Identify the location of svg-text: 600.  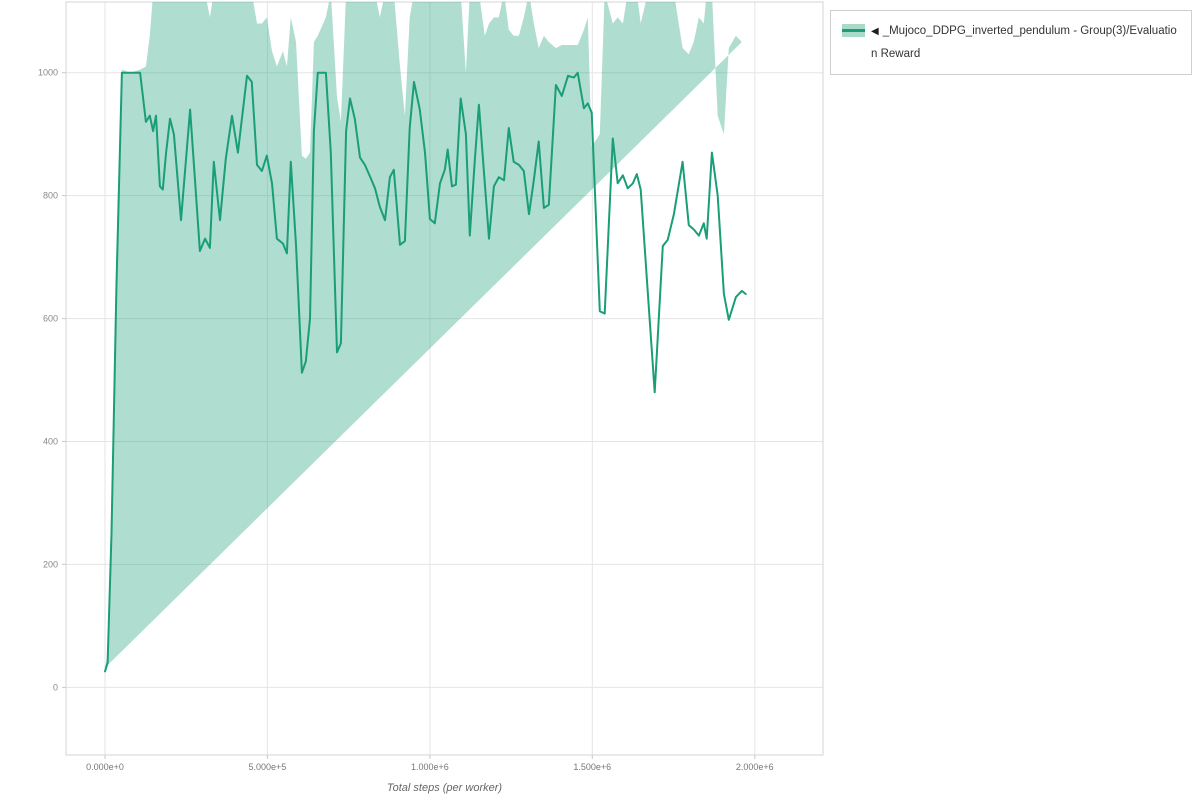
(50, 319).